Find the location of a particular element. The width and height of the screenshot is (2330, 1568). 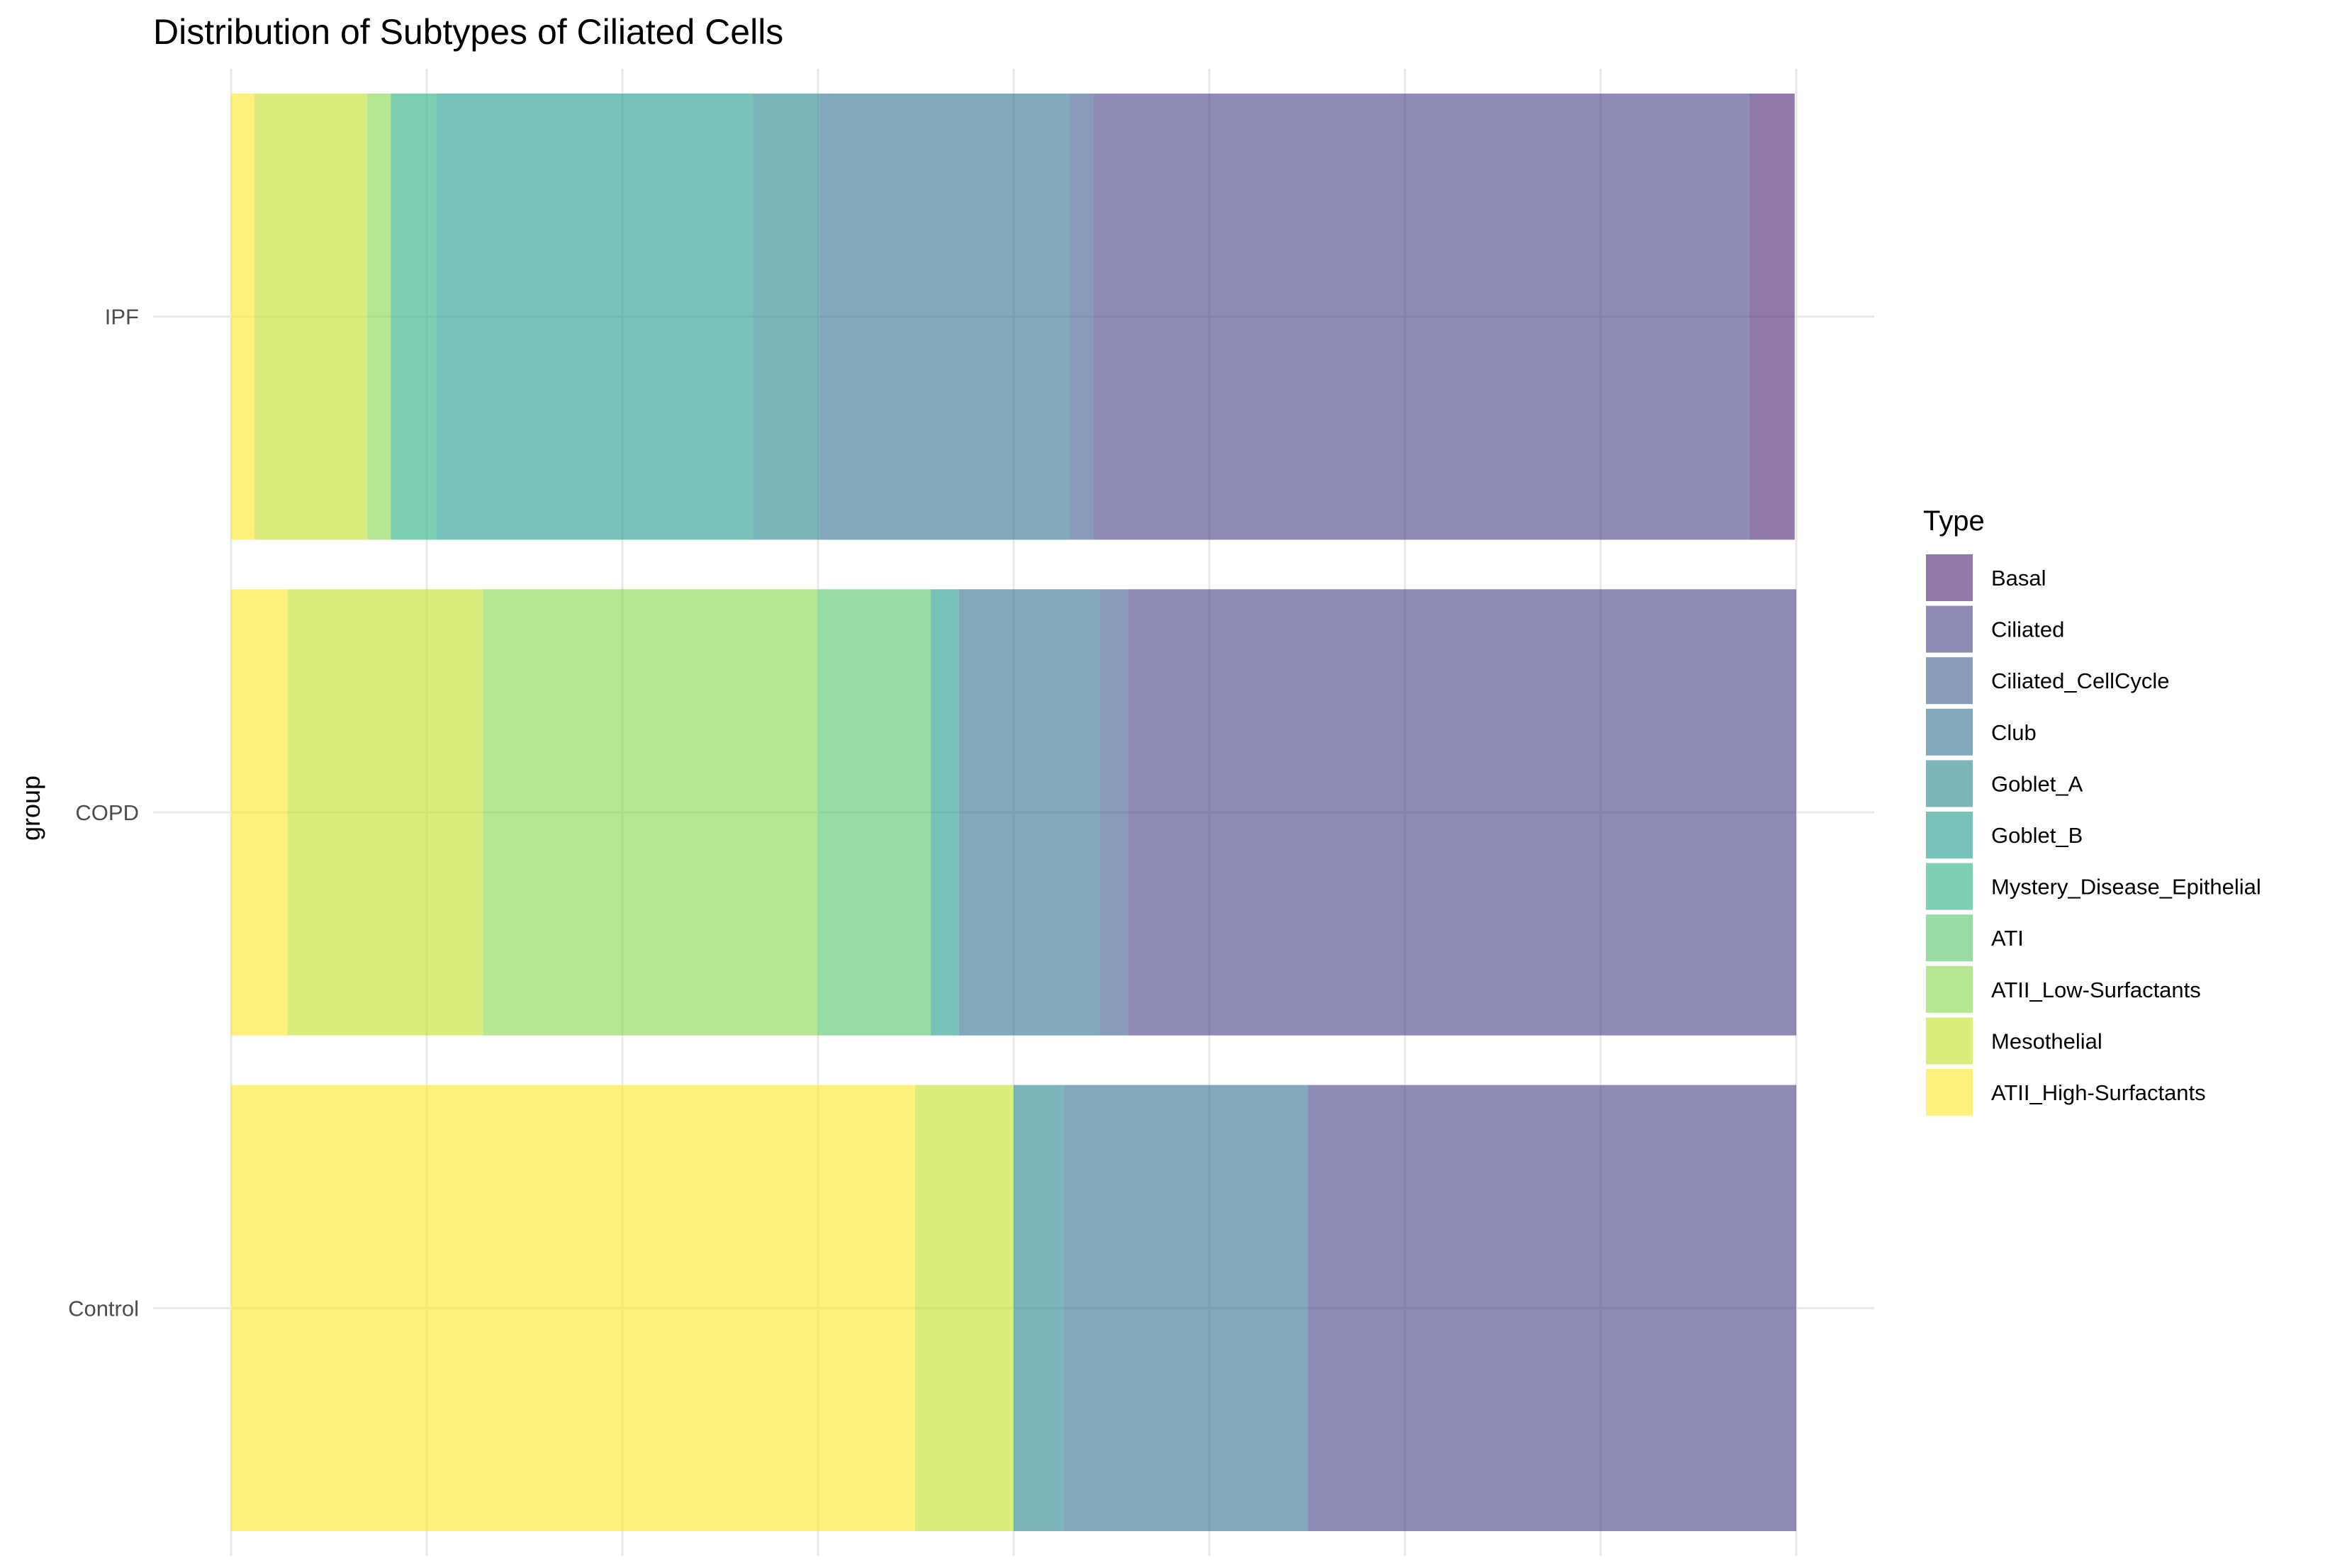

legend-label-club: Club is located at coordinates (2014, 733).